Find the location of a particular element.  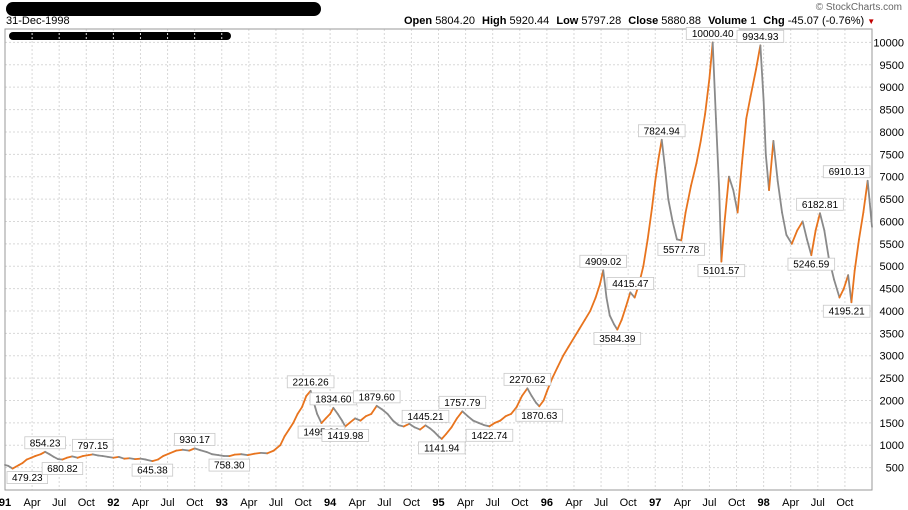

annotation-label: 1870.63 is located at coordinates (539, 416).